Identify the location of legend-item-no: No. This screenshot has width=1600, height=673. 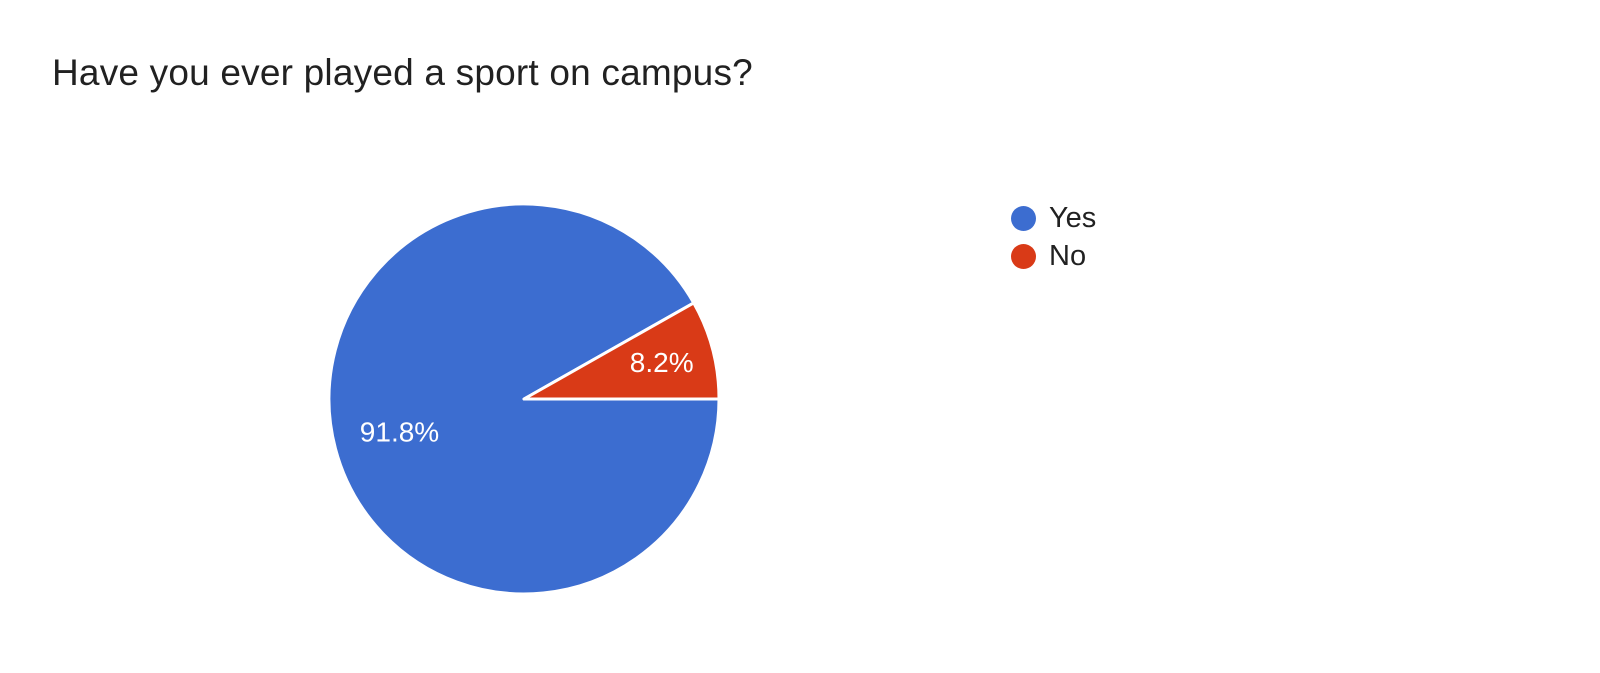
(1053, 256).